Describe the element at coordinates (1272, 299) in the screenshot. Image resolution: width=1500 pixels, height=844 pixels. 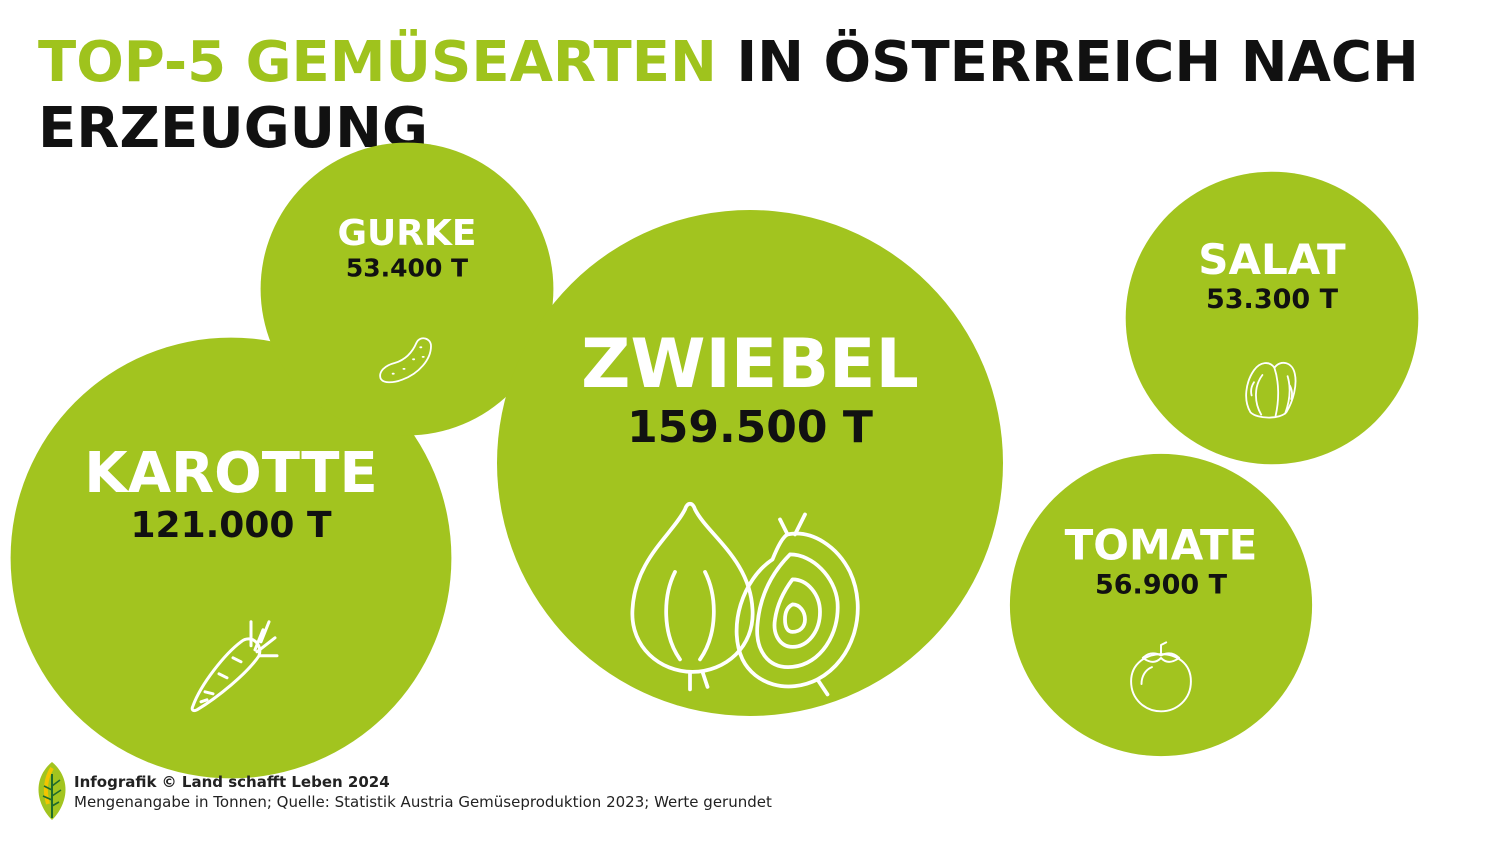
I see `bubble-value-salat: 53.300 T` at that location.